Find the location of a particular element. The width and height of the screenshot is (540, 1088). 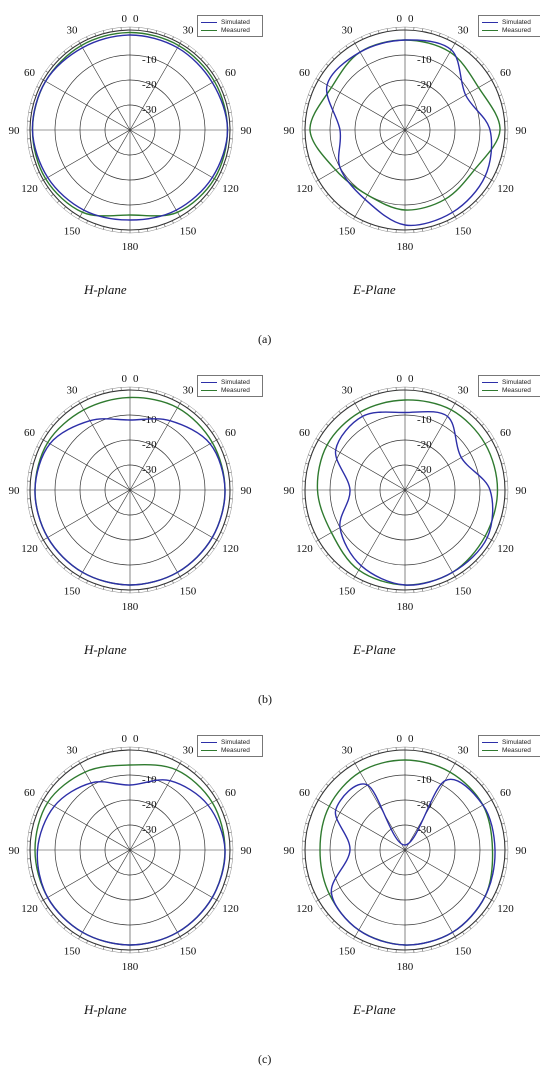

radial-tick-label: -30 is located at coordinates (149, 470).